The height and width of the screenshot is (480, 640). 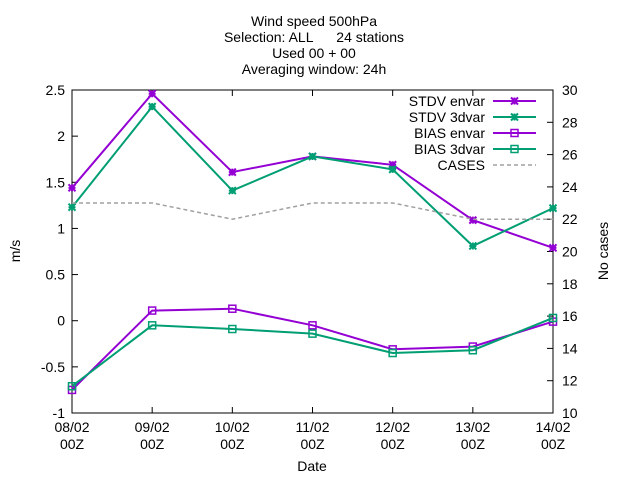 I want to click on x-tick-label: 12/02, so click(x=392, y=427).